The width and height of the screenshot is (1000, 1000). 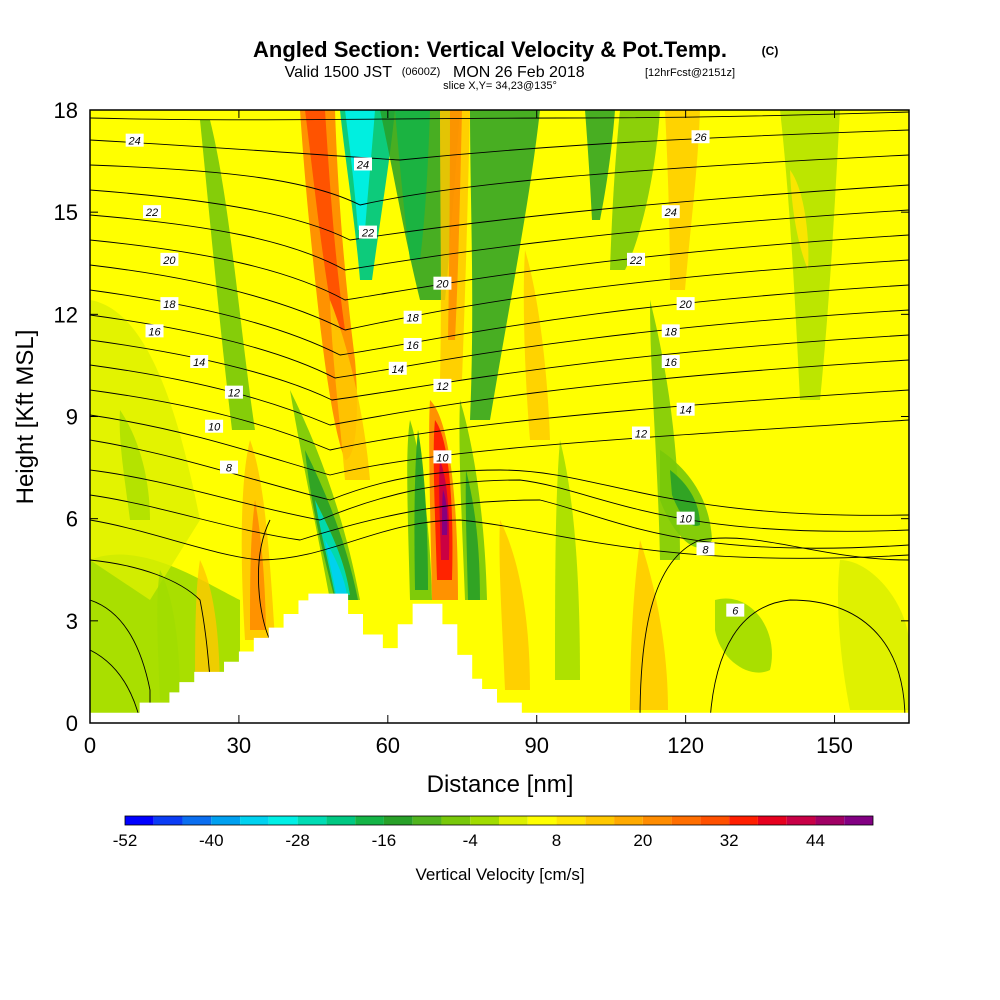 I want to click on y-tick-label: 3, so click(x=72, y=621).